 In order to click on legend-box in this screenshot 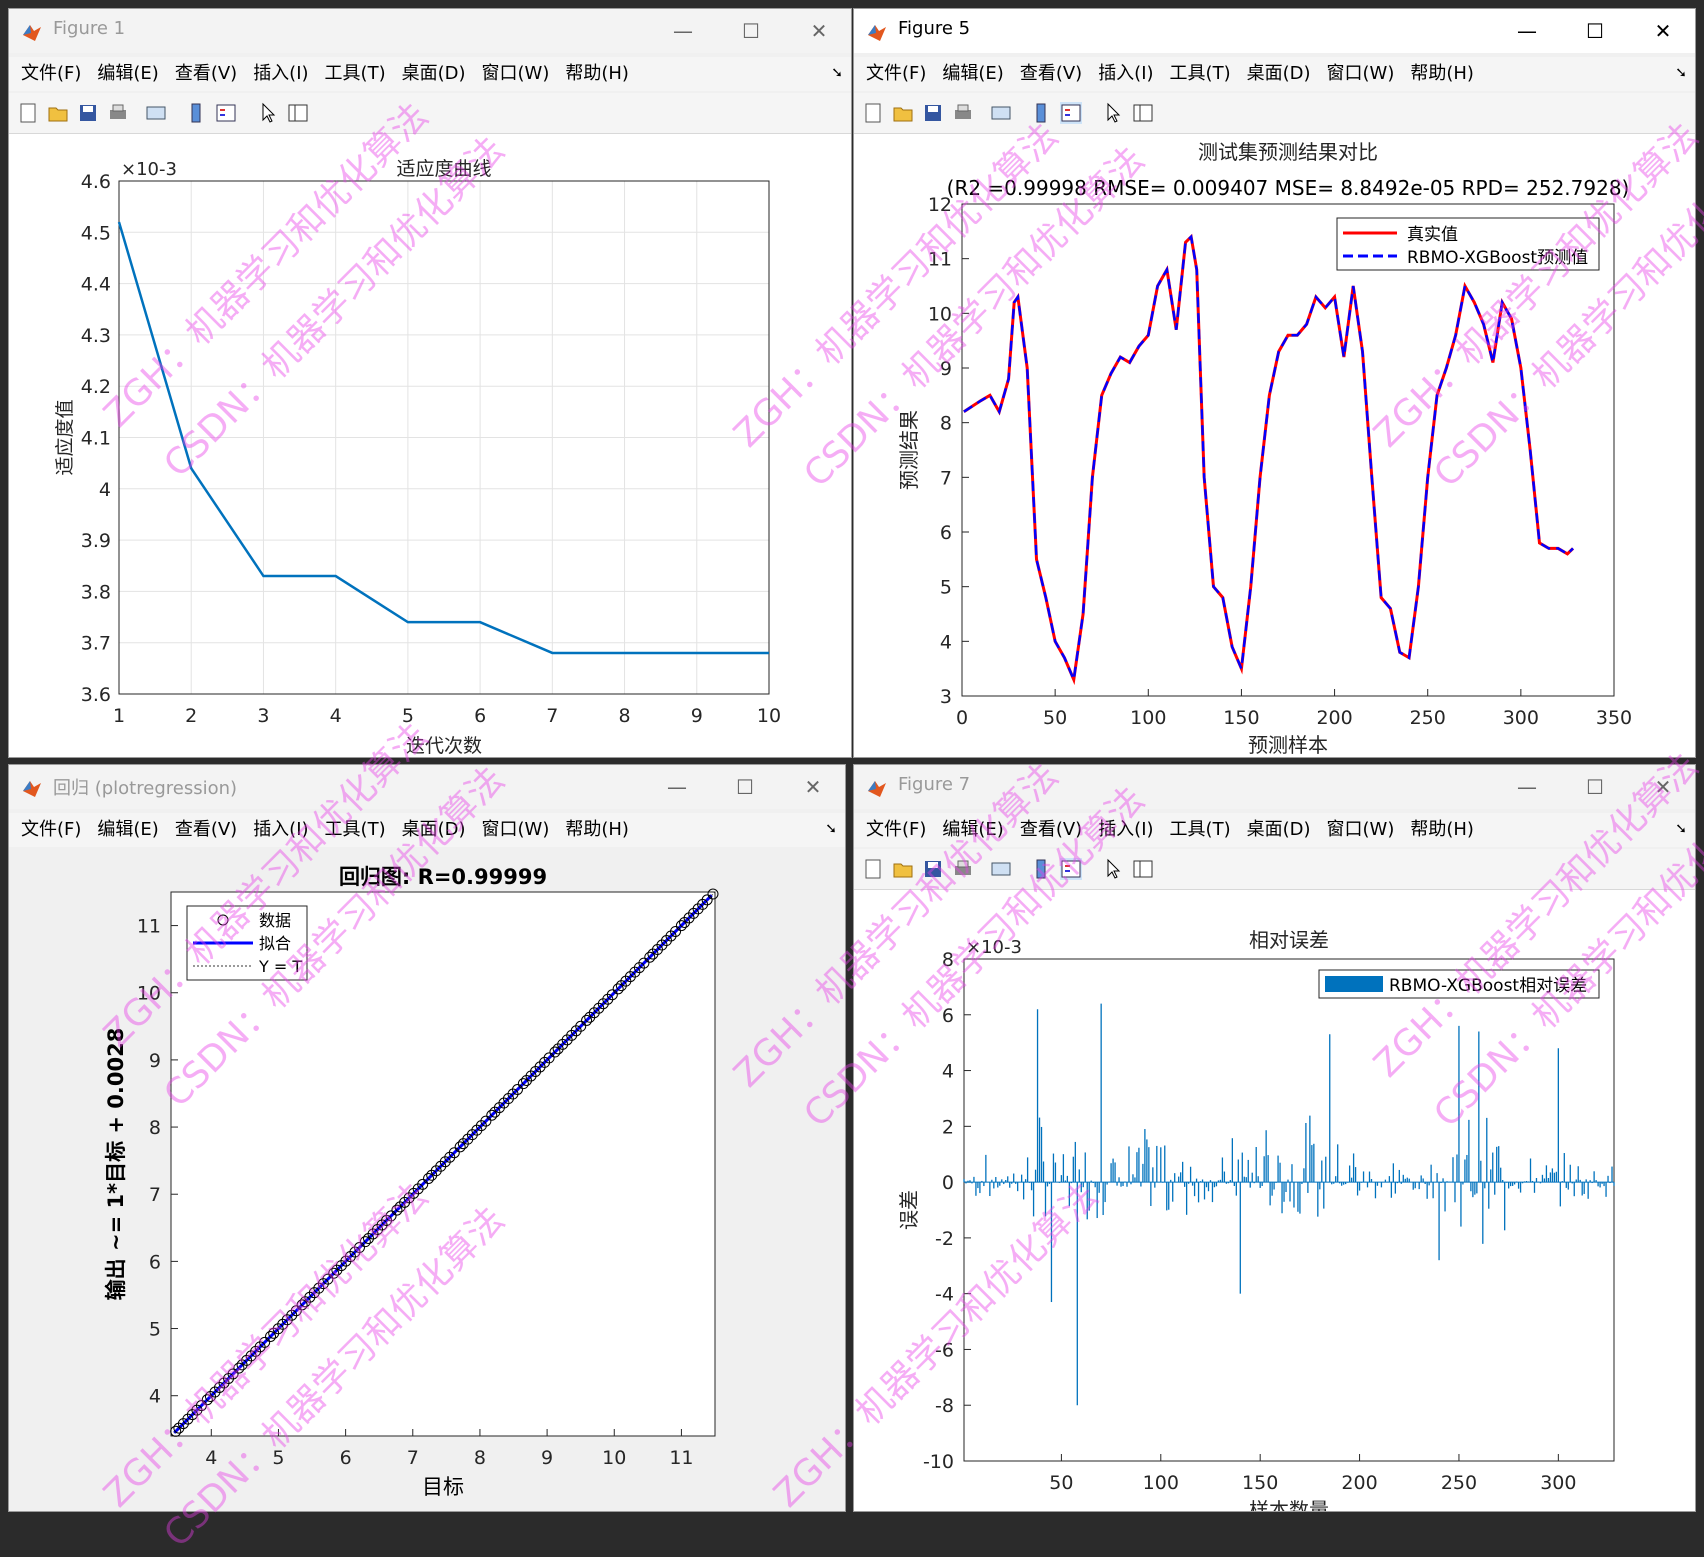, I will do `click(1468, 244)`.